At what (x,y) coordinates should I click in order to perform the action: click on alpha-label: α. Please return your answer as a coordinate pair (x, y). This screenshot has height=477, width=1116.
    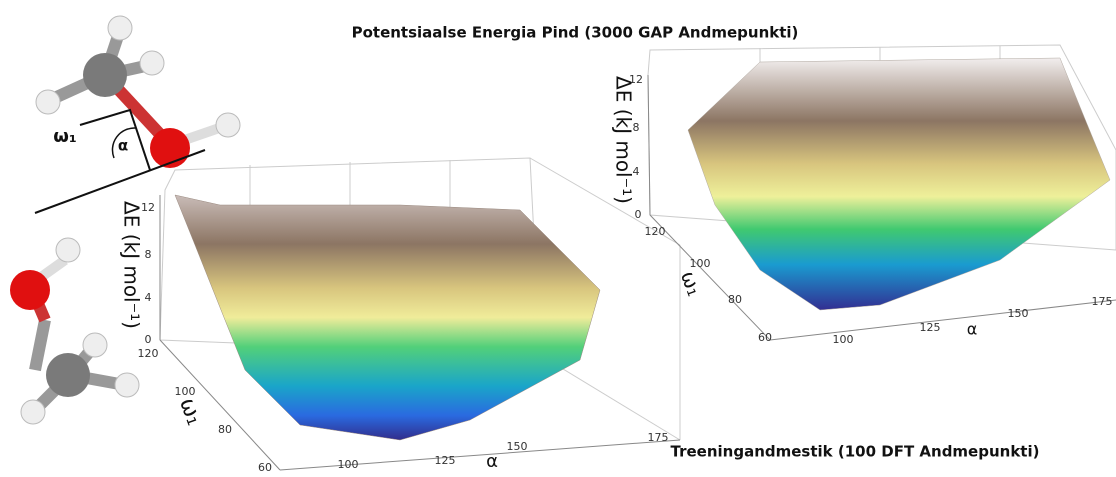
    Looking at the image, I should click on (123, 146).